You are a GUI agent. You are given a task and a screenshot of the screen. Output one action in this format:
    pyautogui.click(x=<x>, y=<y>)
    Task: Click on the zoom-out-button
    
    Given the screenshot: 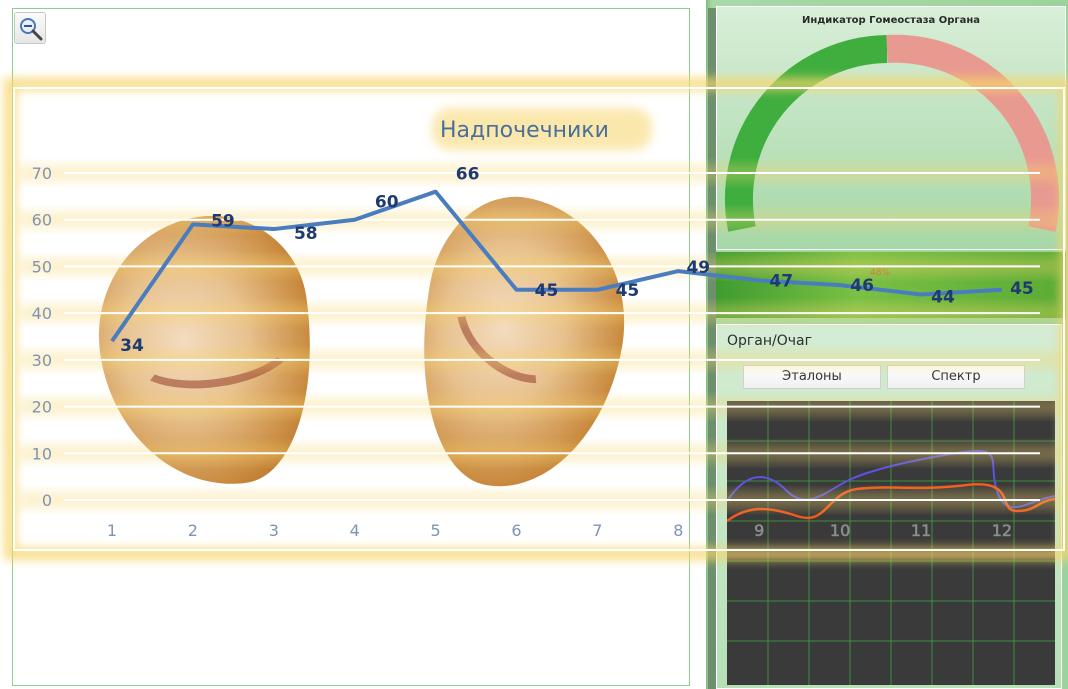 What is the action you would take?
    pyautogui.click(x=30, y=28)
    